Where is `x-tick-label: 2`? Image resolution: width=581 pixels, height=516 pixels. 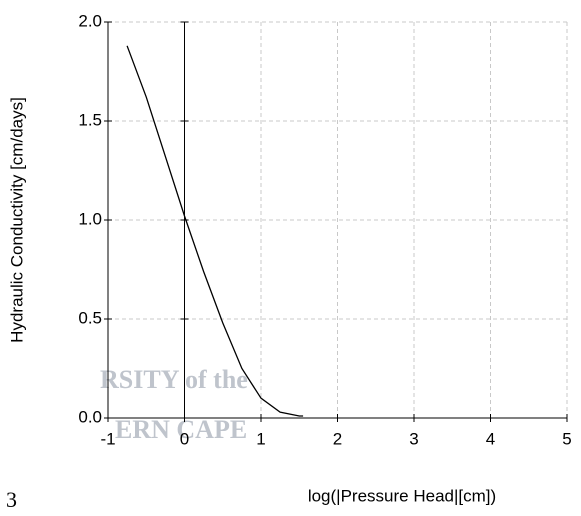 x-tick-label: 2 is located at coordinates (337, 438).